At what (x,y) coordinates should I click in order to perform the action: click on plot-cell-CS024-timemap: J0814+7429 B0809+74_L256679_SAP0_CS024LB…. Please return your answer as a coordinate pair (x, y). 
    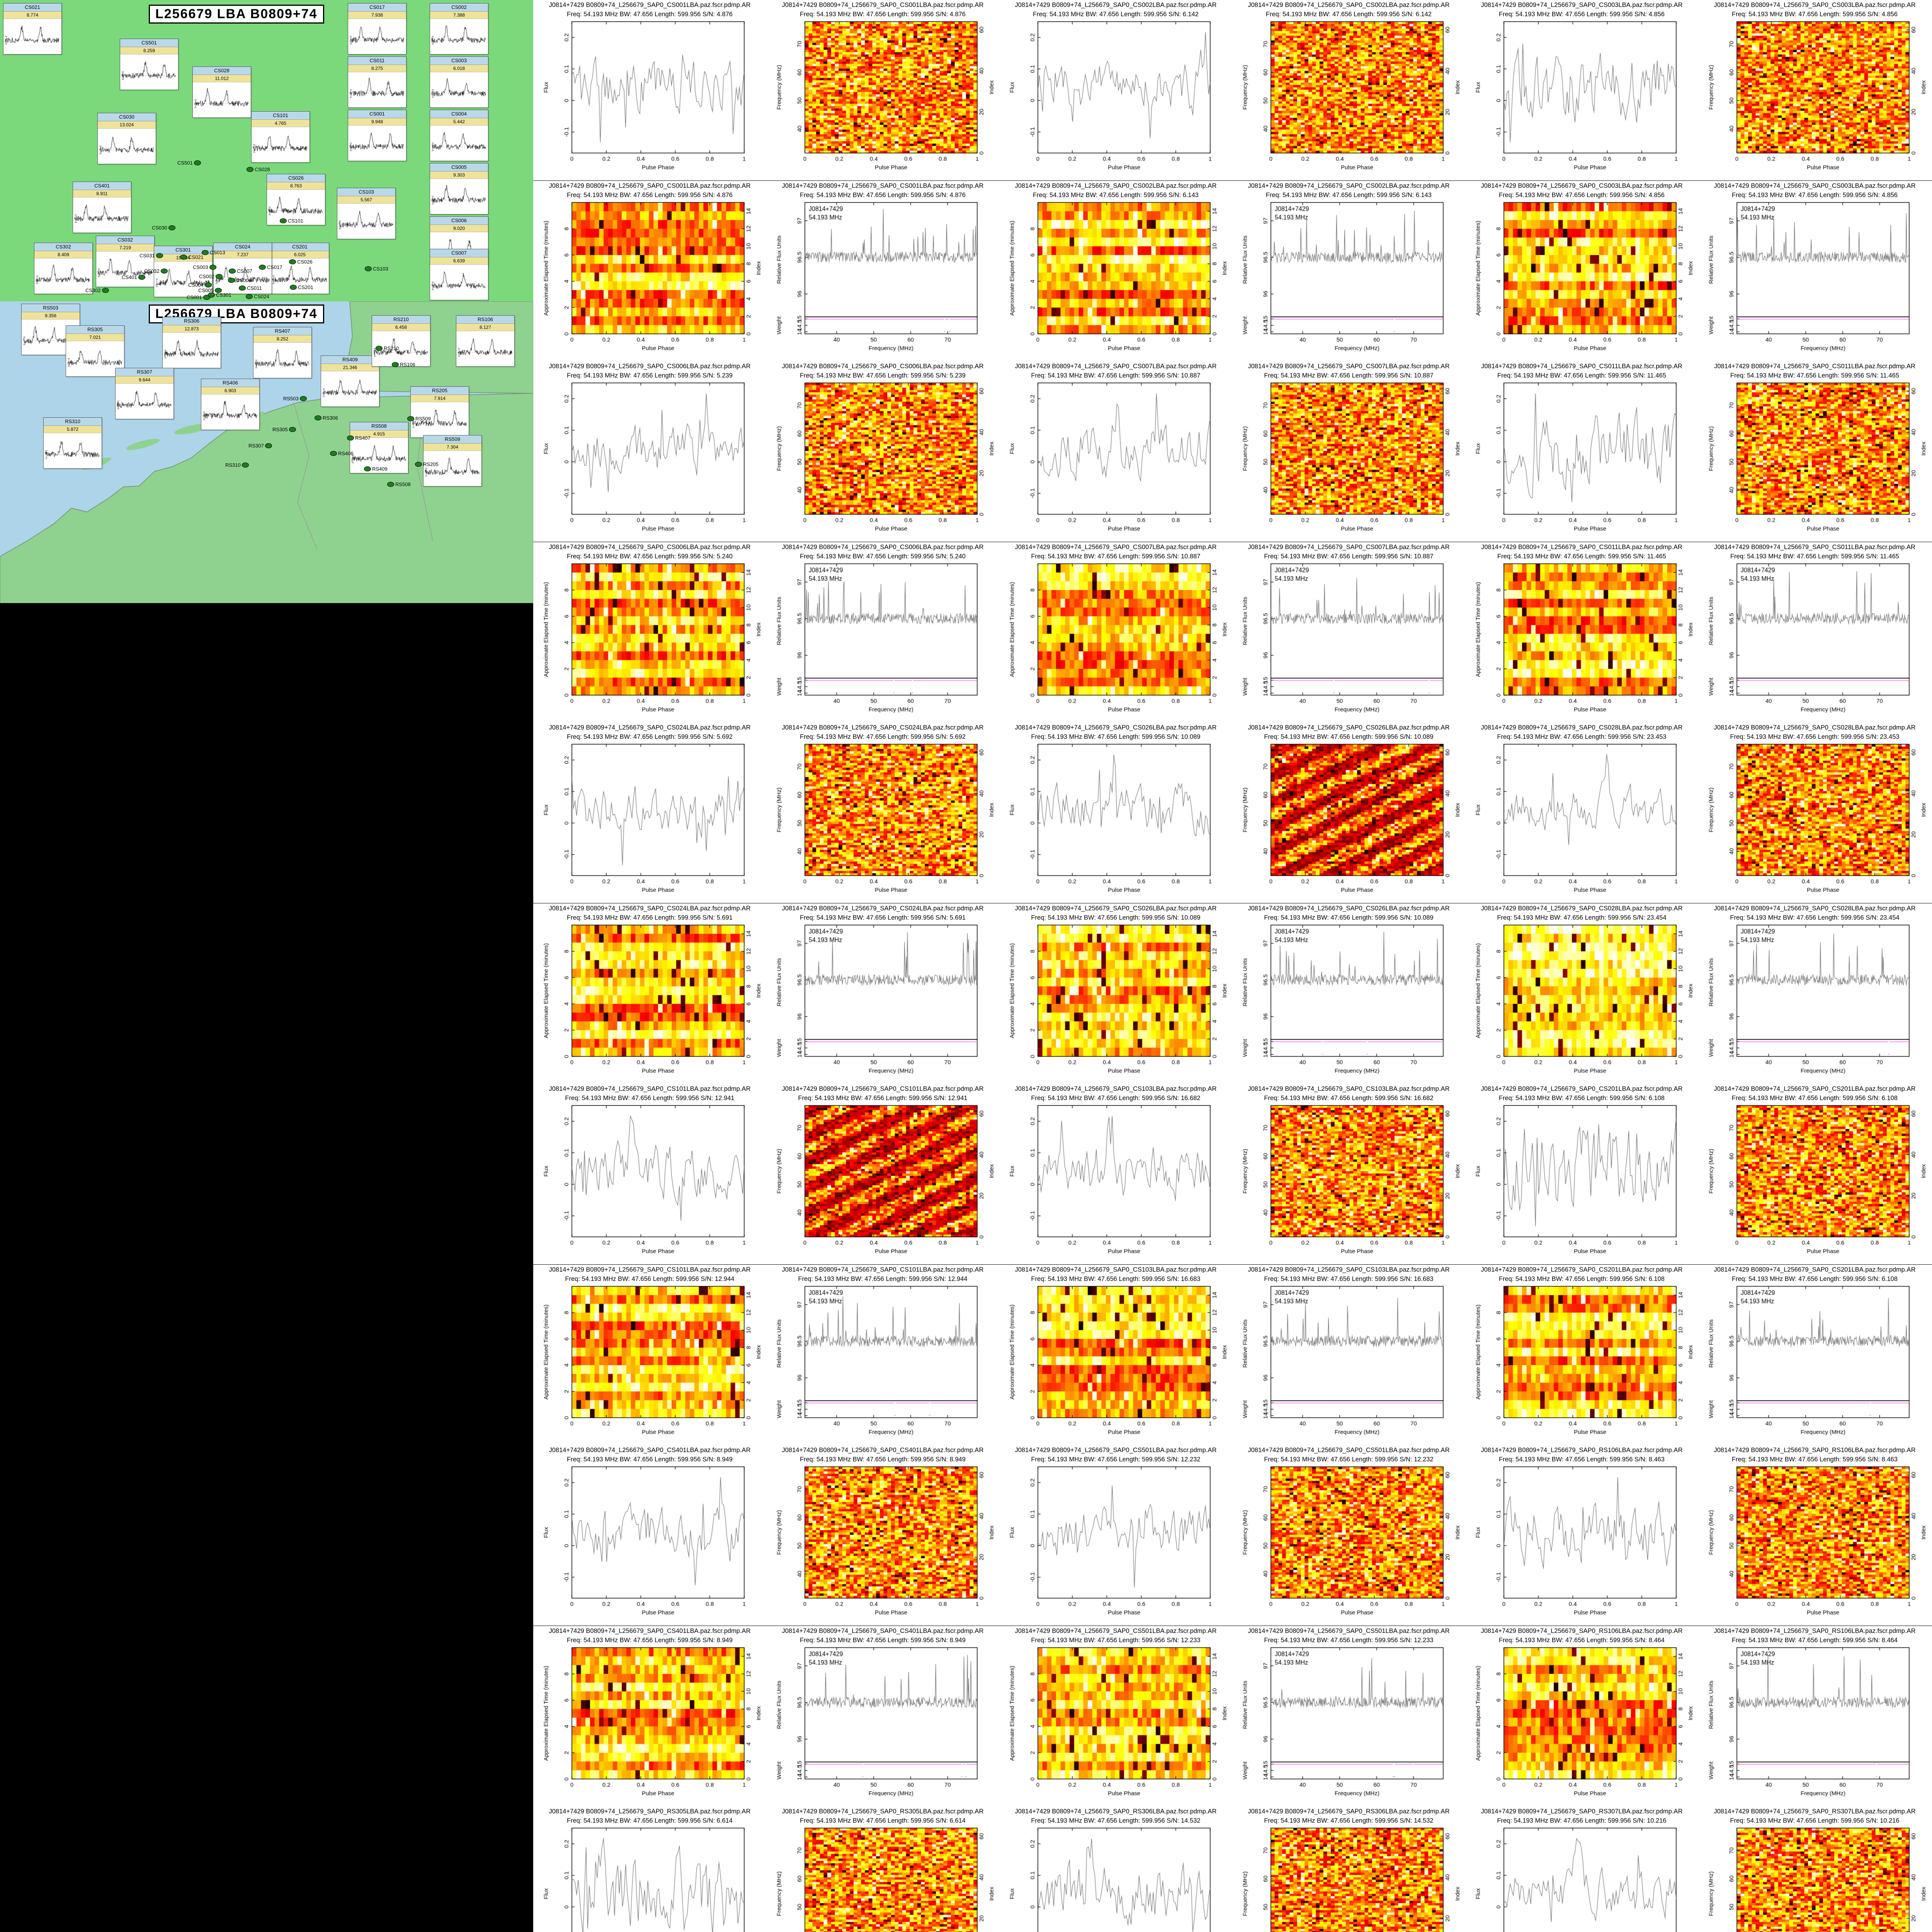
    Looking at the image, I should click on (649, 993).